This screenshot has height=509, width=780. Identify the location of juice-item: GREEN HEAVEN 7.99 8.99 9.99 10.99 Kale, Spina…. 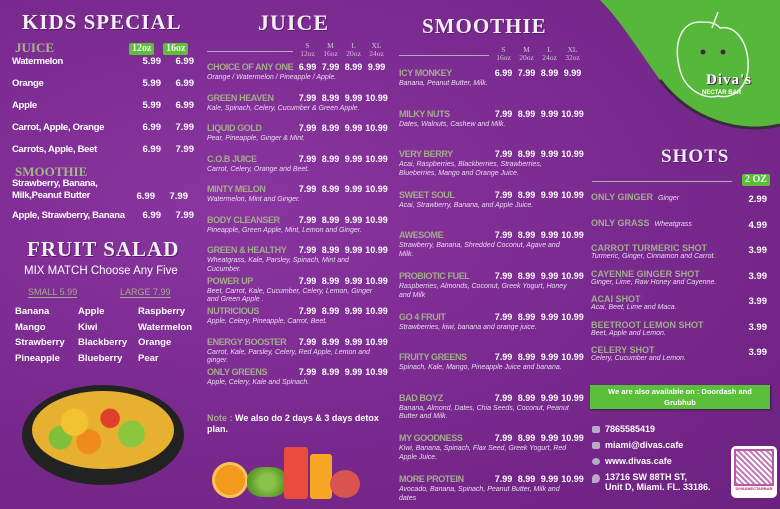
(297, 103).